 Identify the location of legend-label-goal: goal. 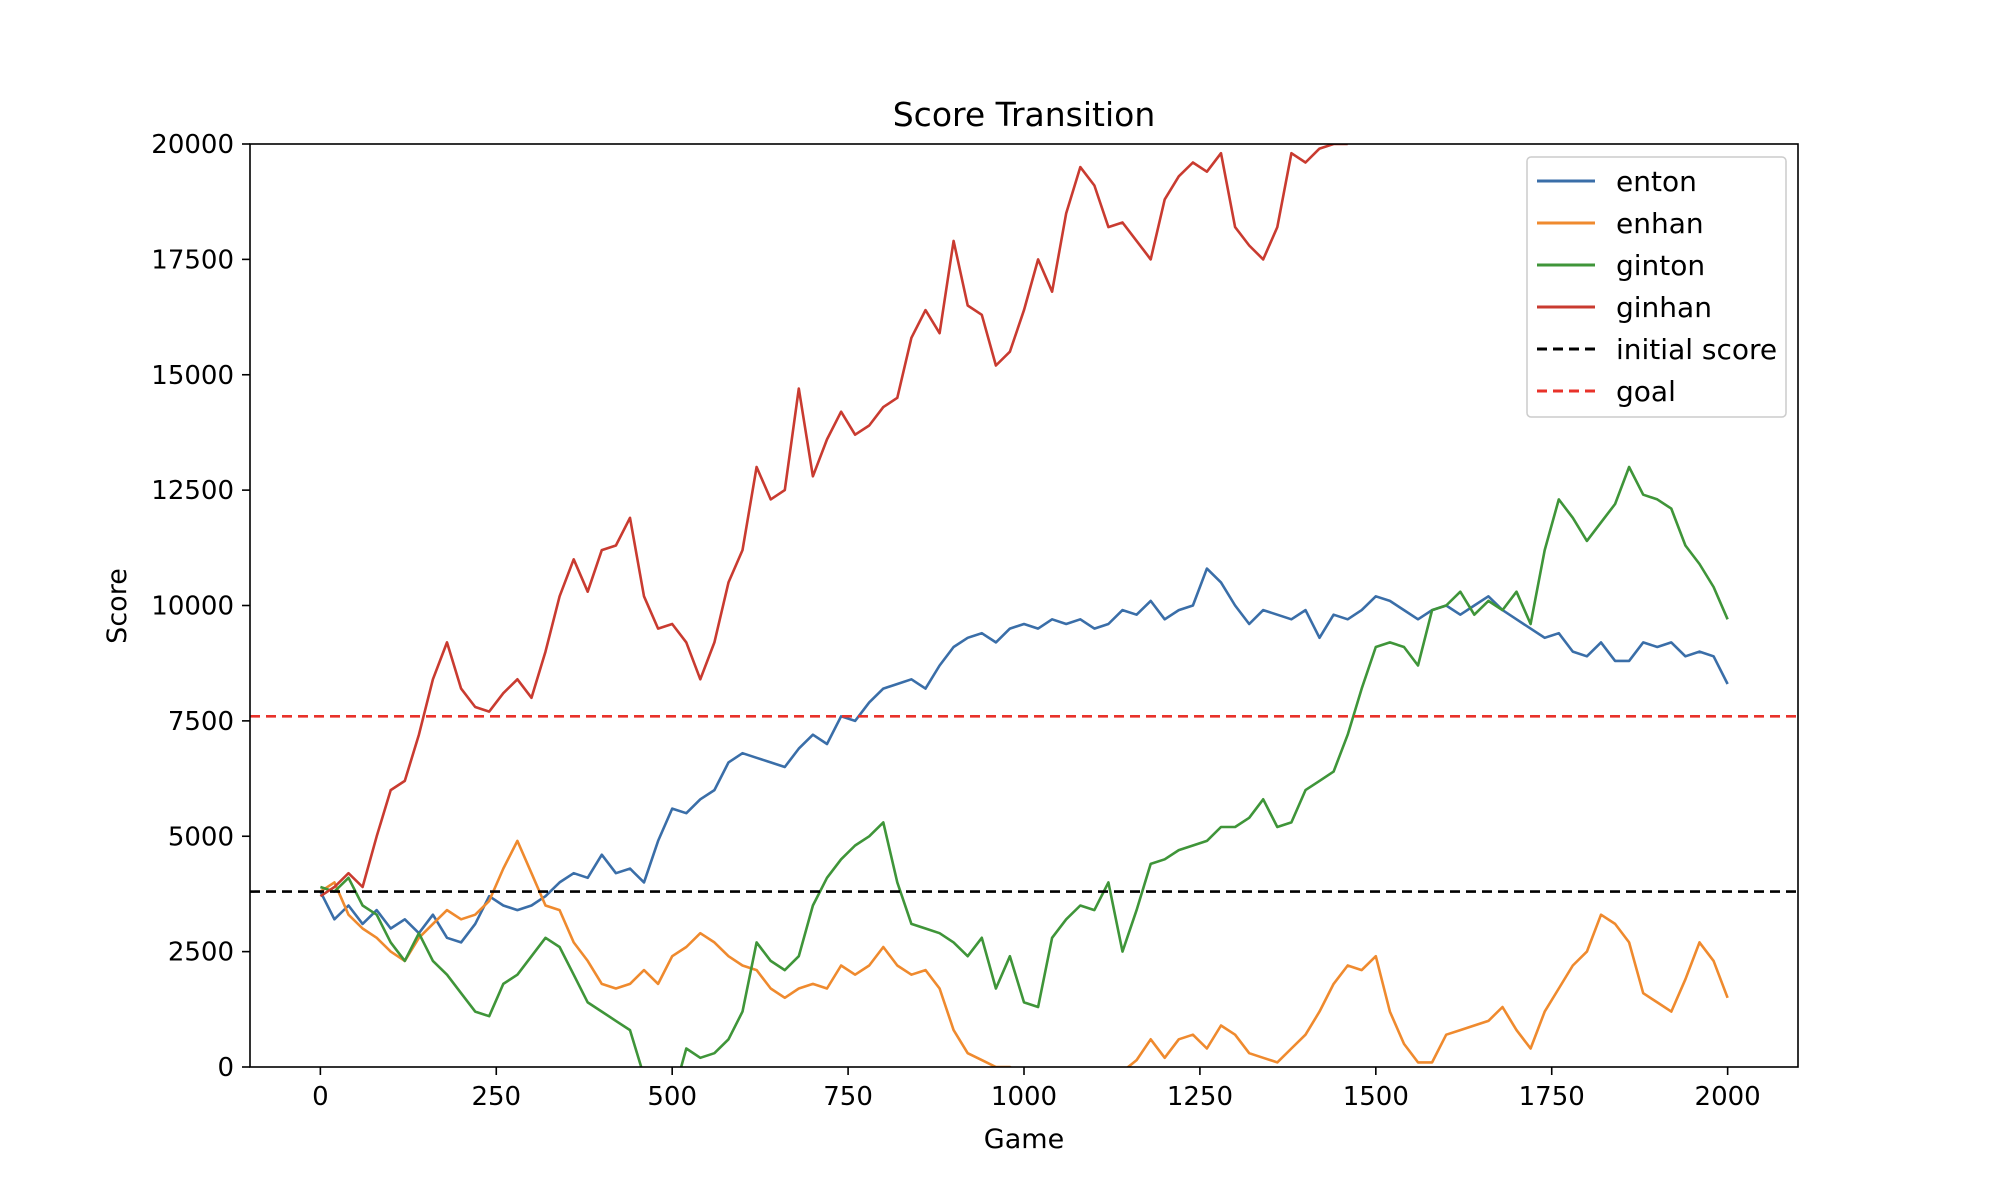
(1646, 391).